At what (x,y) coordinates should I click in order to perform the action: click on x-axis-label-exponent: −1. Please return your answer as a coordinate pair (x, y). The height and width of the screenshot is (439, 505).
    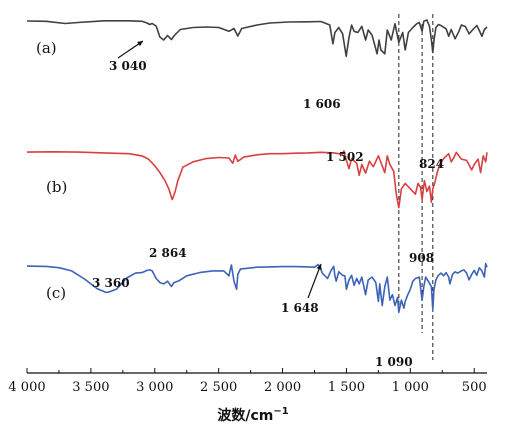
    Looking at the image, I should click on (280, 411).